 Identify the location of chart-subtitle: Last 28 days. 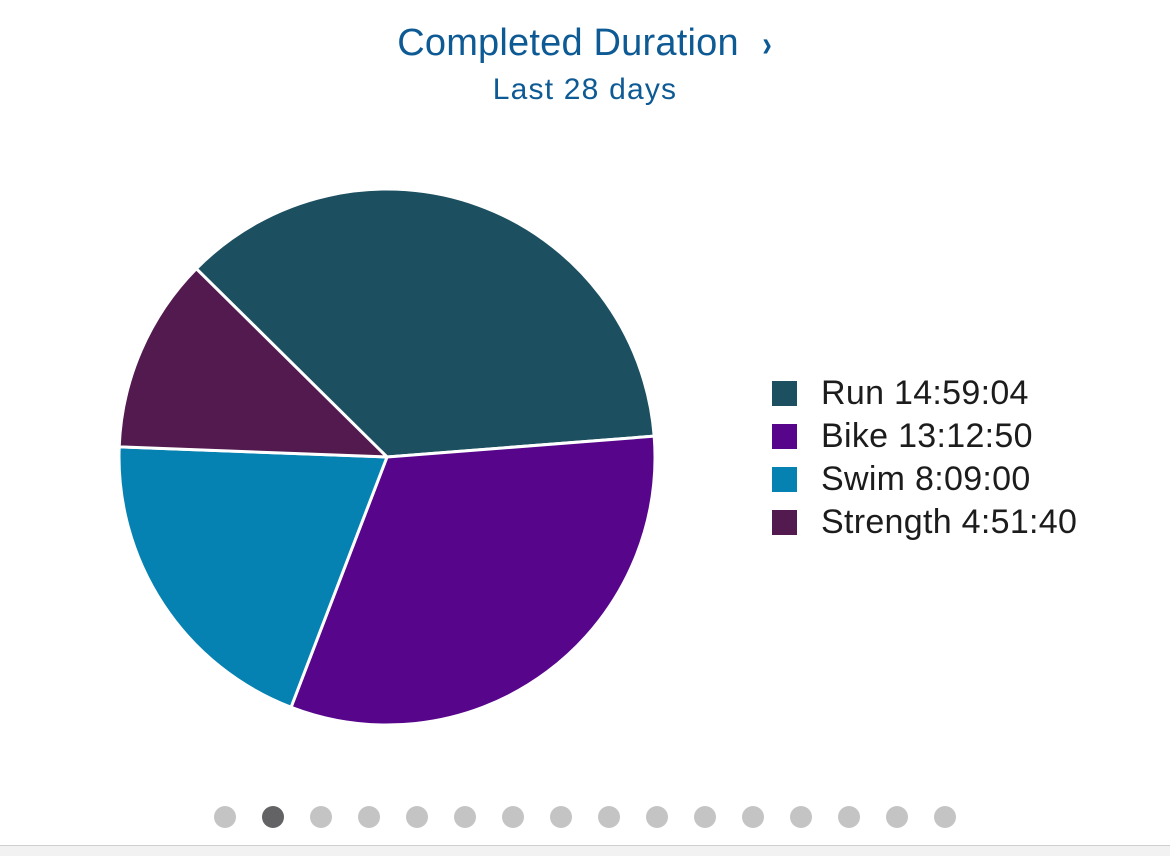
(585, 89).